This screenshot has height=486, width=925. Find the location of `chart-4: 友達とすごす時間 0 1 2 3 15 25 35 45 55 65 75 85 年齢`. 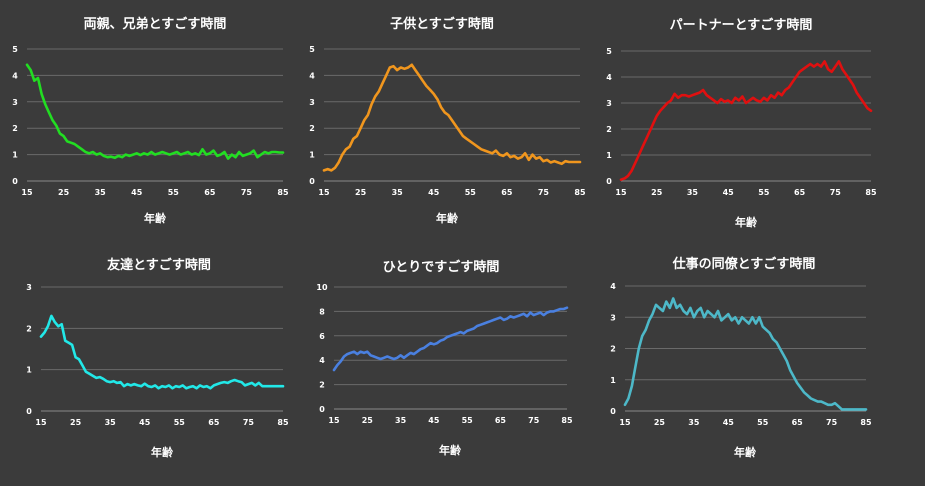

chart-4: 友達とすごす時間 0 1 2 3 15 25 35 45 55 65 75 85 年齢 is located at coordinates (157, 358).